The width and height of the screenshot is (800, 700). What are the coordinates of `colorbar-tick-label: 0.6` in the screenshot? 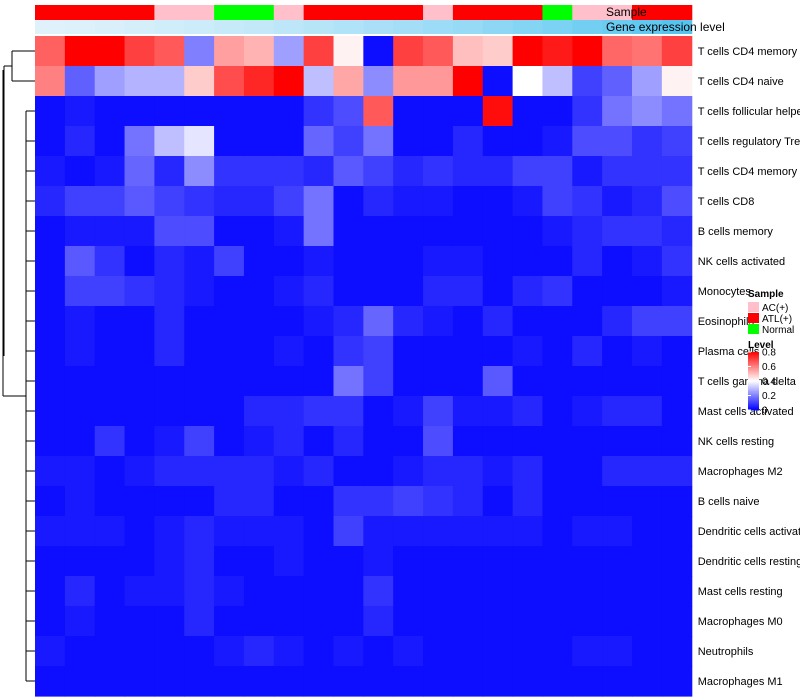 It's located at (769, 367).